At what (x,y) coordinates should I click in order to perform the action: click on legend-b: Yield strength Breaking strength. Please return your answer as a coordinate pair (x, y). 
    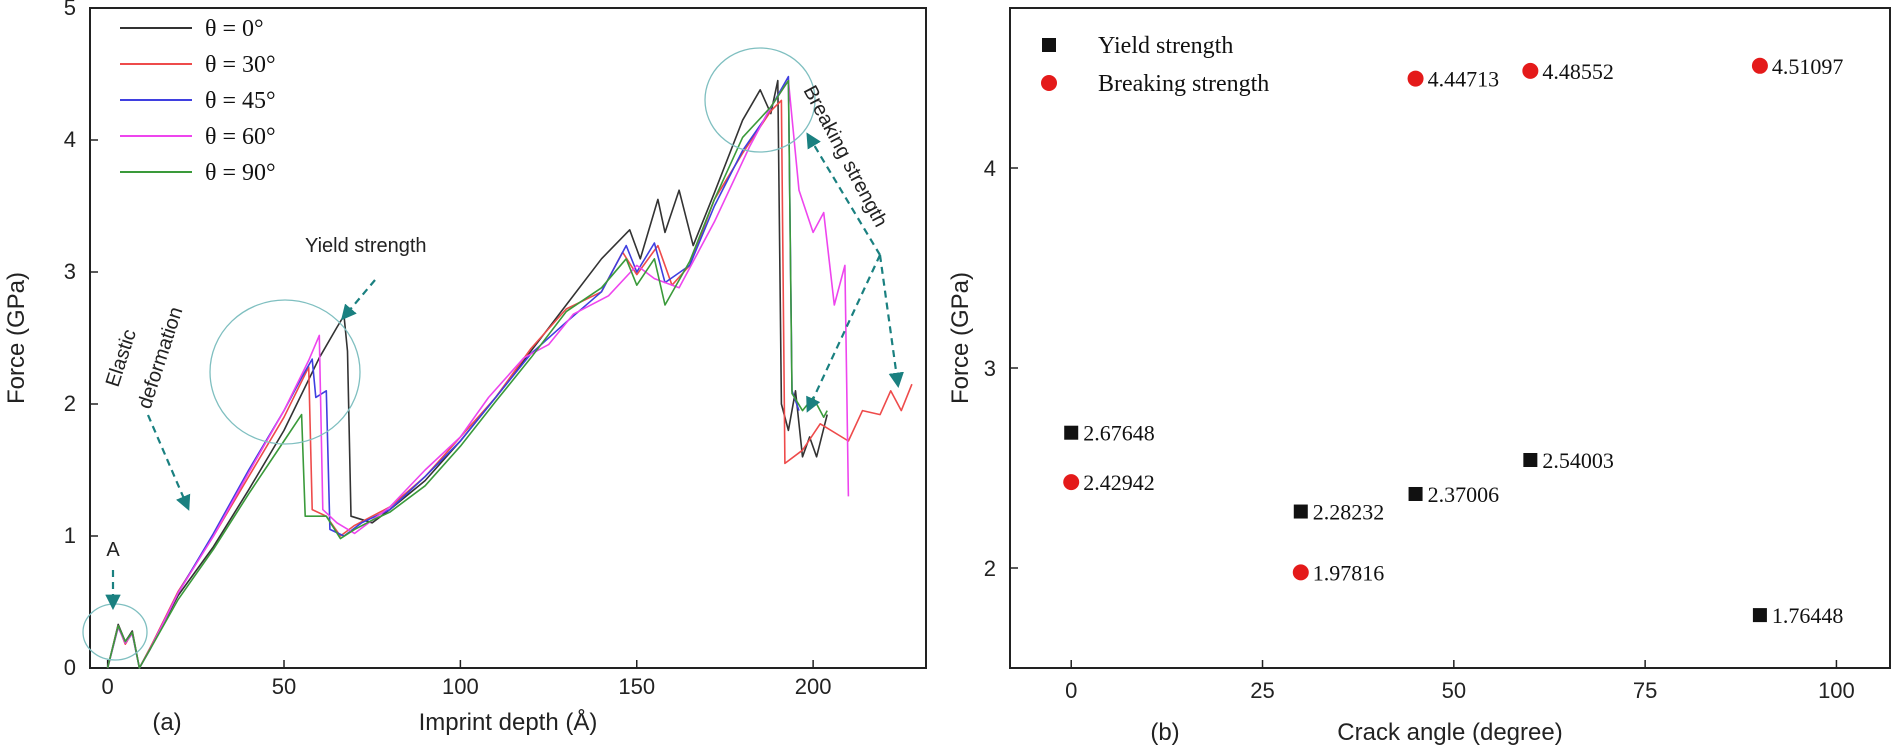
    Looking at the image, I should click on (1155, 65).